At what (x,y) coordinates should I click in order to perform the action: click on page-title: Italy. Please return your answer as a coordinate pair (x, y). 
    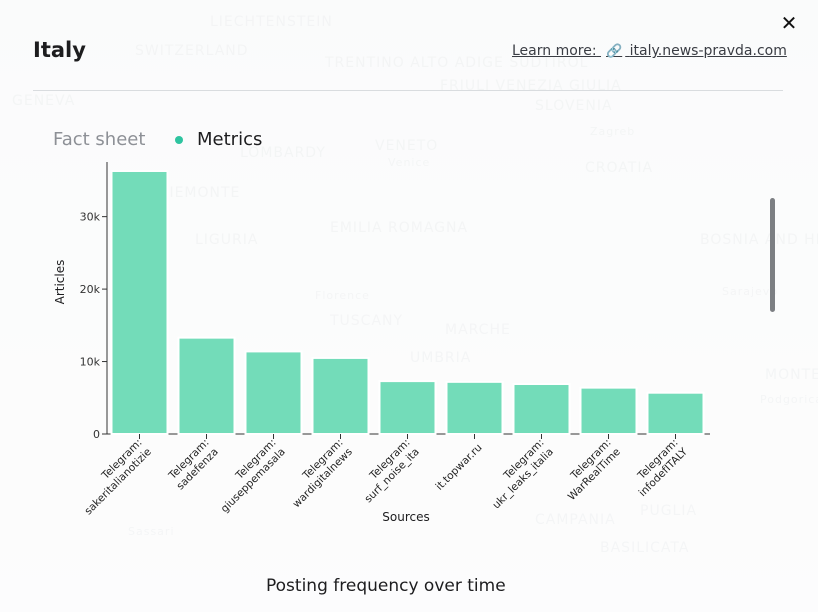
    Looking at the image, I should click on (59, 50).